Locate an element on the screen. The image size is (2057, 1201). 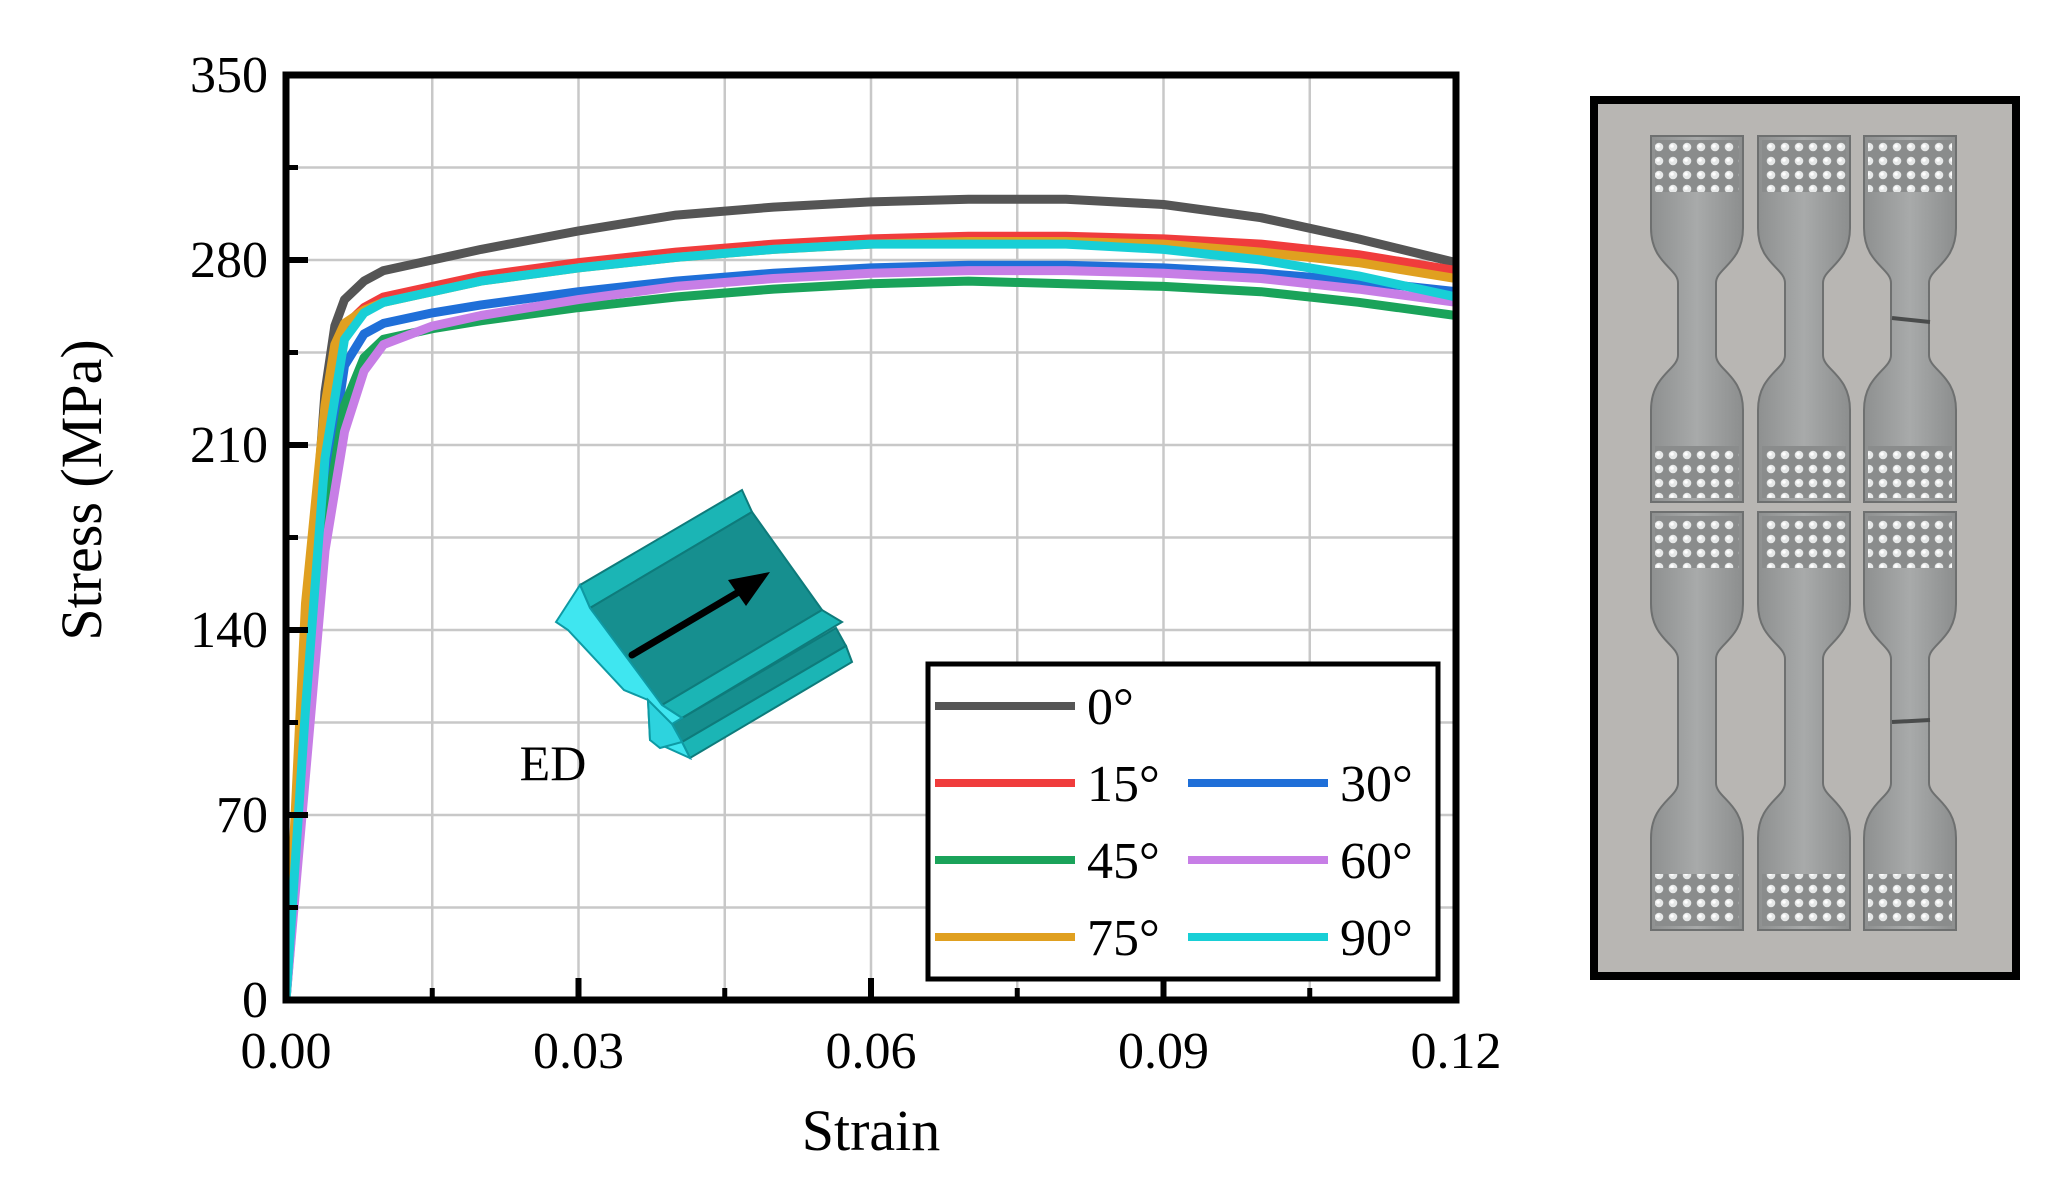
legend-label: 30° is located at coordinates (1376, 784).